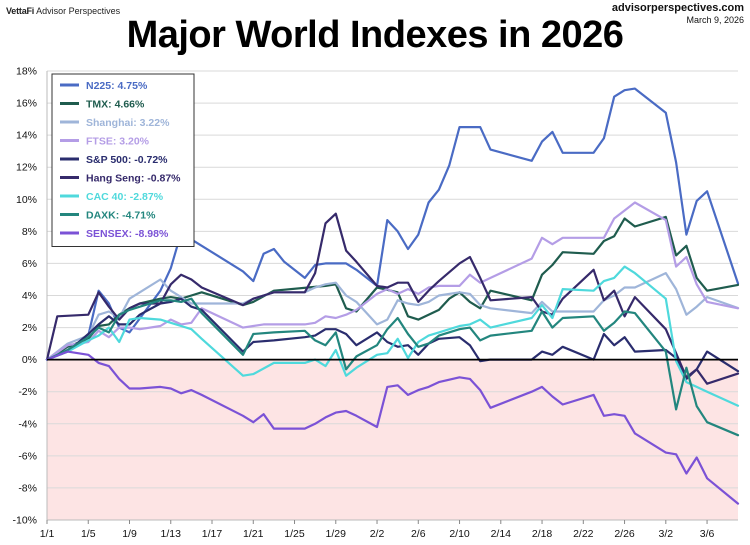  Describe the element at coordinates (542, 534) in the screenshot. I see `x-tick-label: 2/18` at that location.